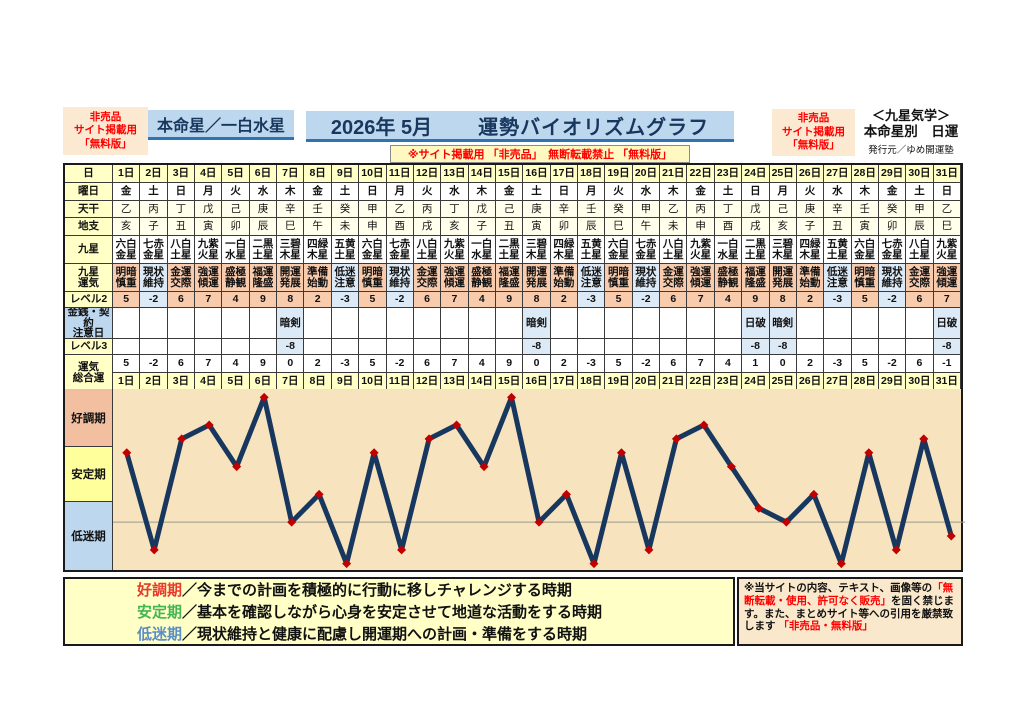  I want to click on level2-cell: -3, so click(592, 300).